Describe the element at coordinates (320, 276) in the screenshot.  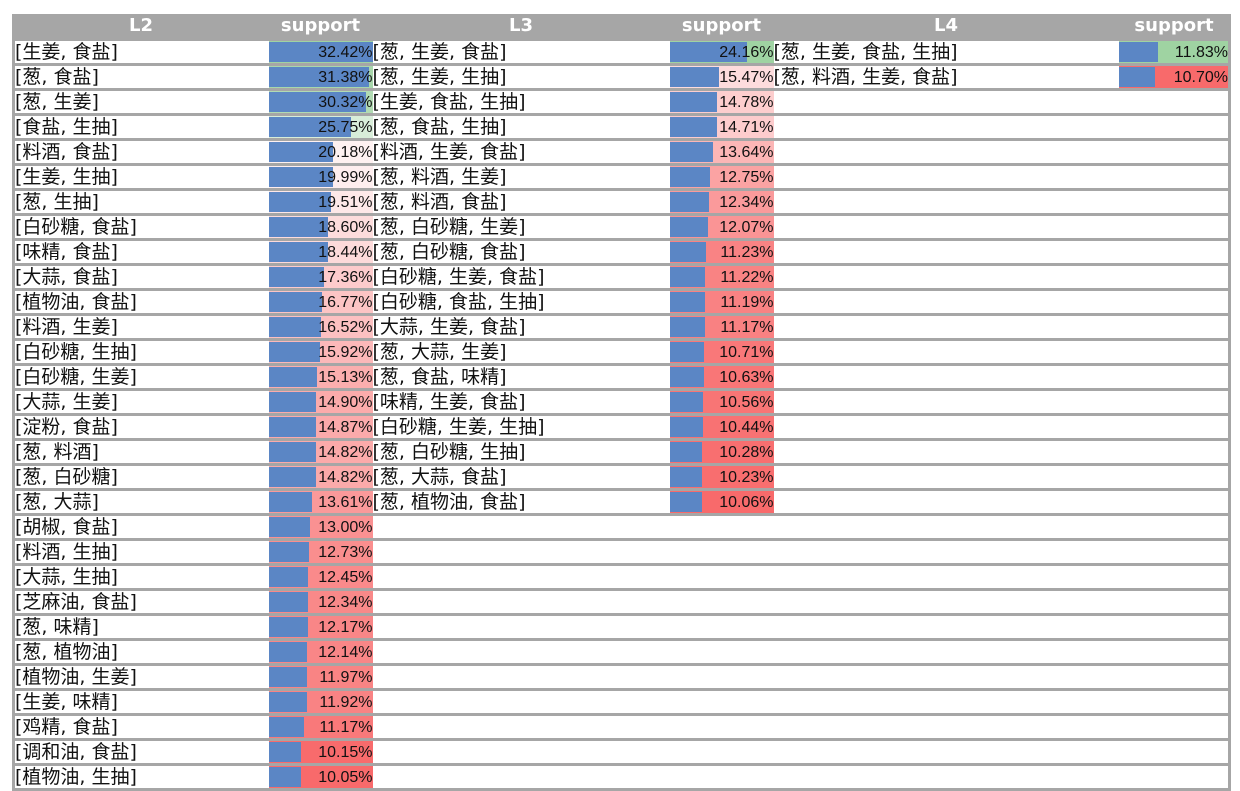
I see `l2-support-cell: 17.36%` at that location.